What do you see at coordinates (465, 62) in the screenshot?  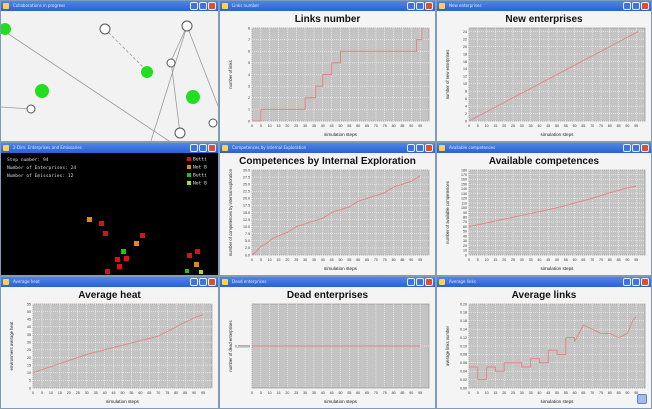 I see `y-tick-label: 16` at bounding box center [465, 62].